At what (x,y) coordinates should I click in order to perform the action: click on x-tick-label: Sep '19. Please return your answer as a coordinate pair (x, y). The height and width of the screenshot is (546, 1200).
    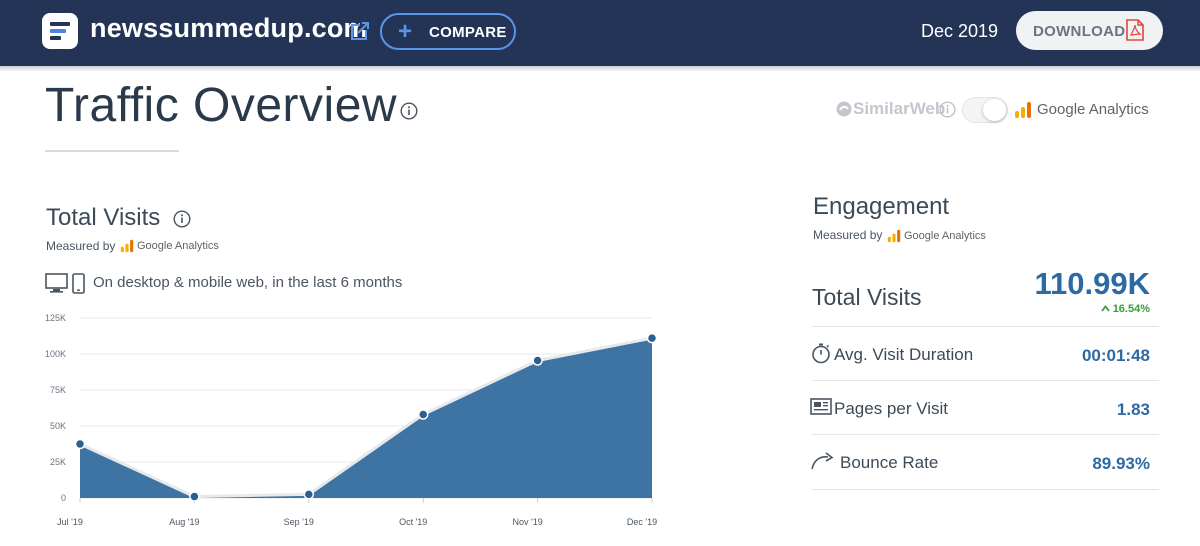
    Looking at the image, I should click on (299, 522).